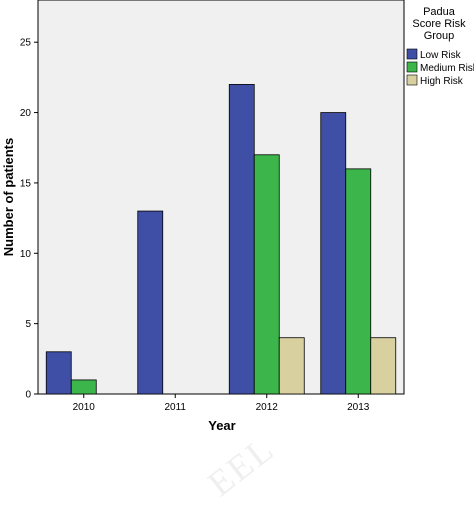 The width and height of the screenshot is (474, 513). Describe the element at coordinates (29, 219) in the screenshot. I see `y-axis: 0 5 10 15 20 25` at that location.